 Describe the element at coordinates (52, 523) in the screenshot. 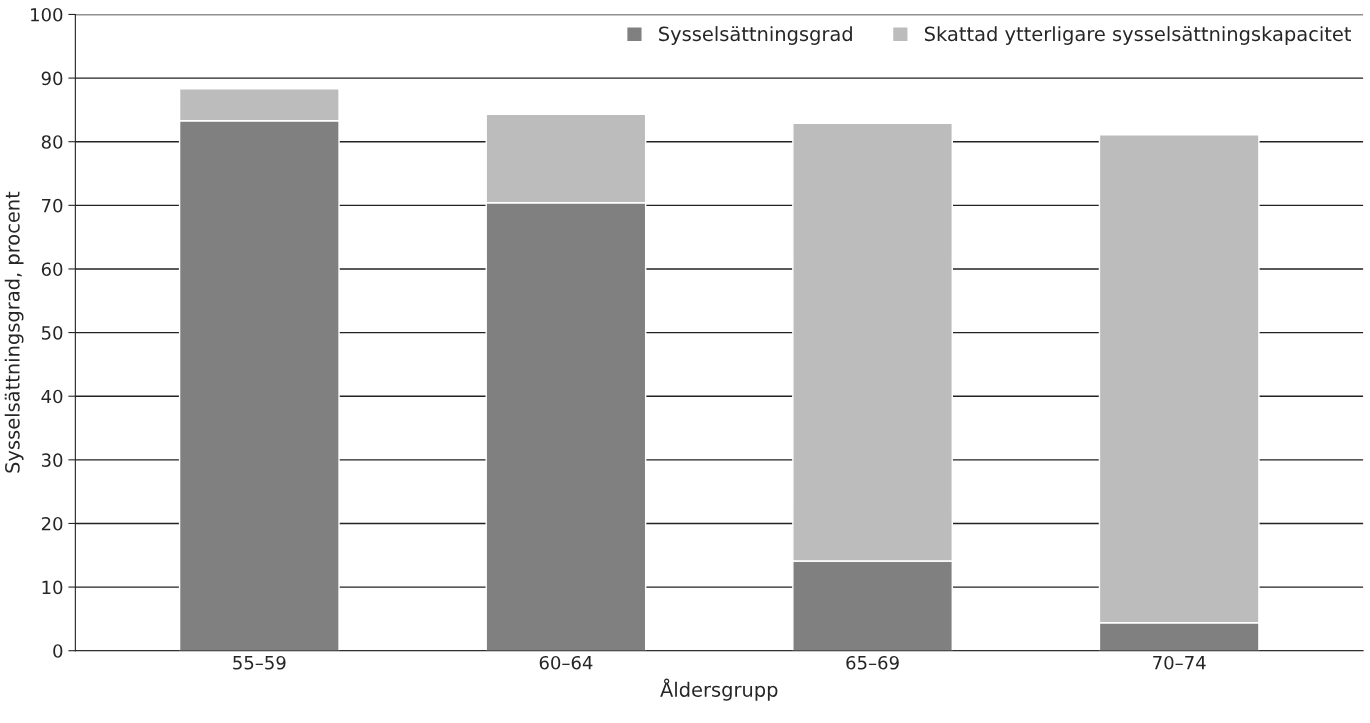

I see `y-tick-label: 20` at that location.